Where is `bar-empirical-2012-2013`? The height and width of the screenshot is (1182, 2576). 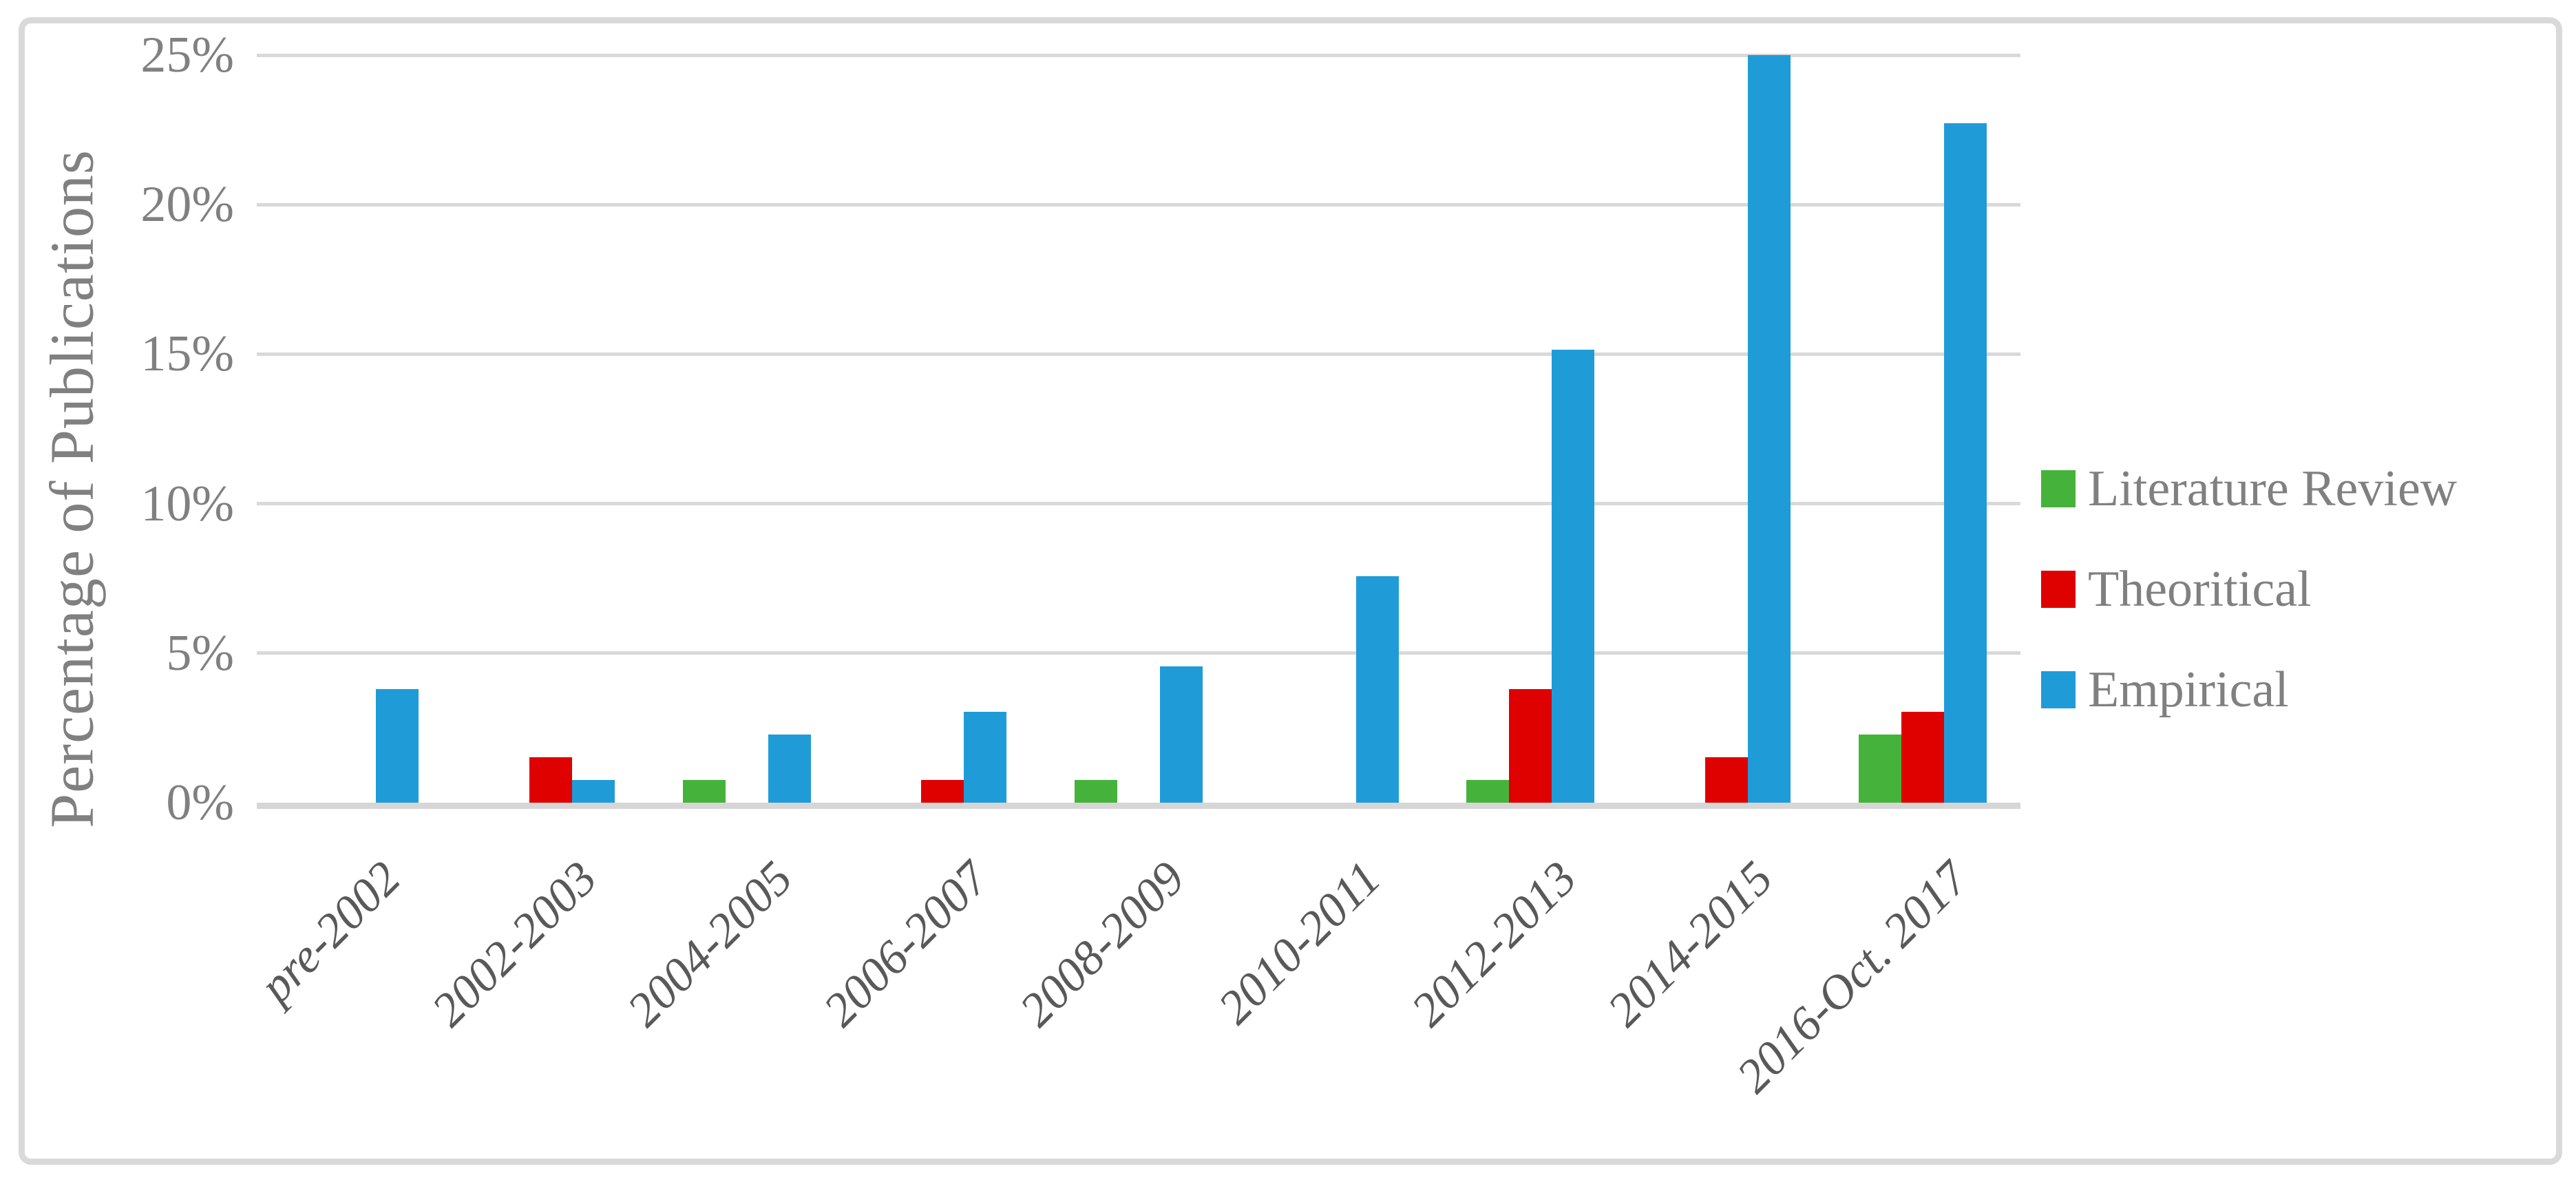
bar-empirical-2012-2013 is located at coordinates (1574, 576).